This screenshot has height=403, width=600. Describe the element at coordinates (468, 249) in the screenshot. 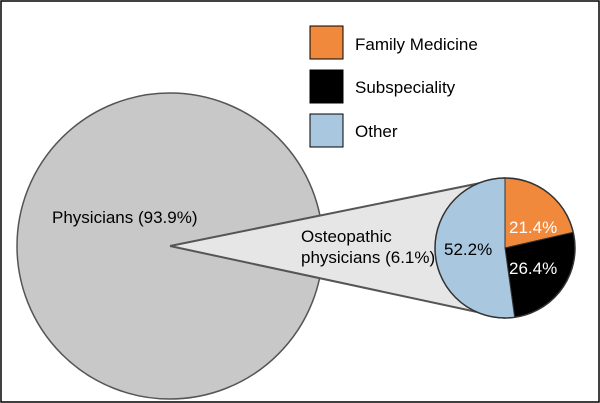

I see `breakout-label-other: 52.2%` at that location.